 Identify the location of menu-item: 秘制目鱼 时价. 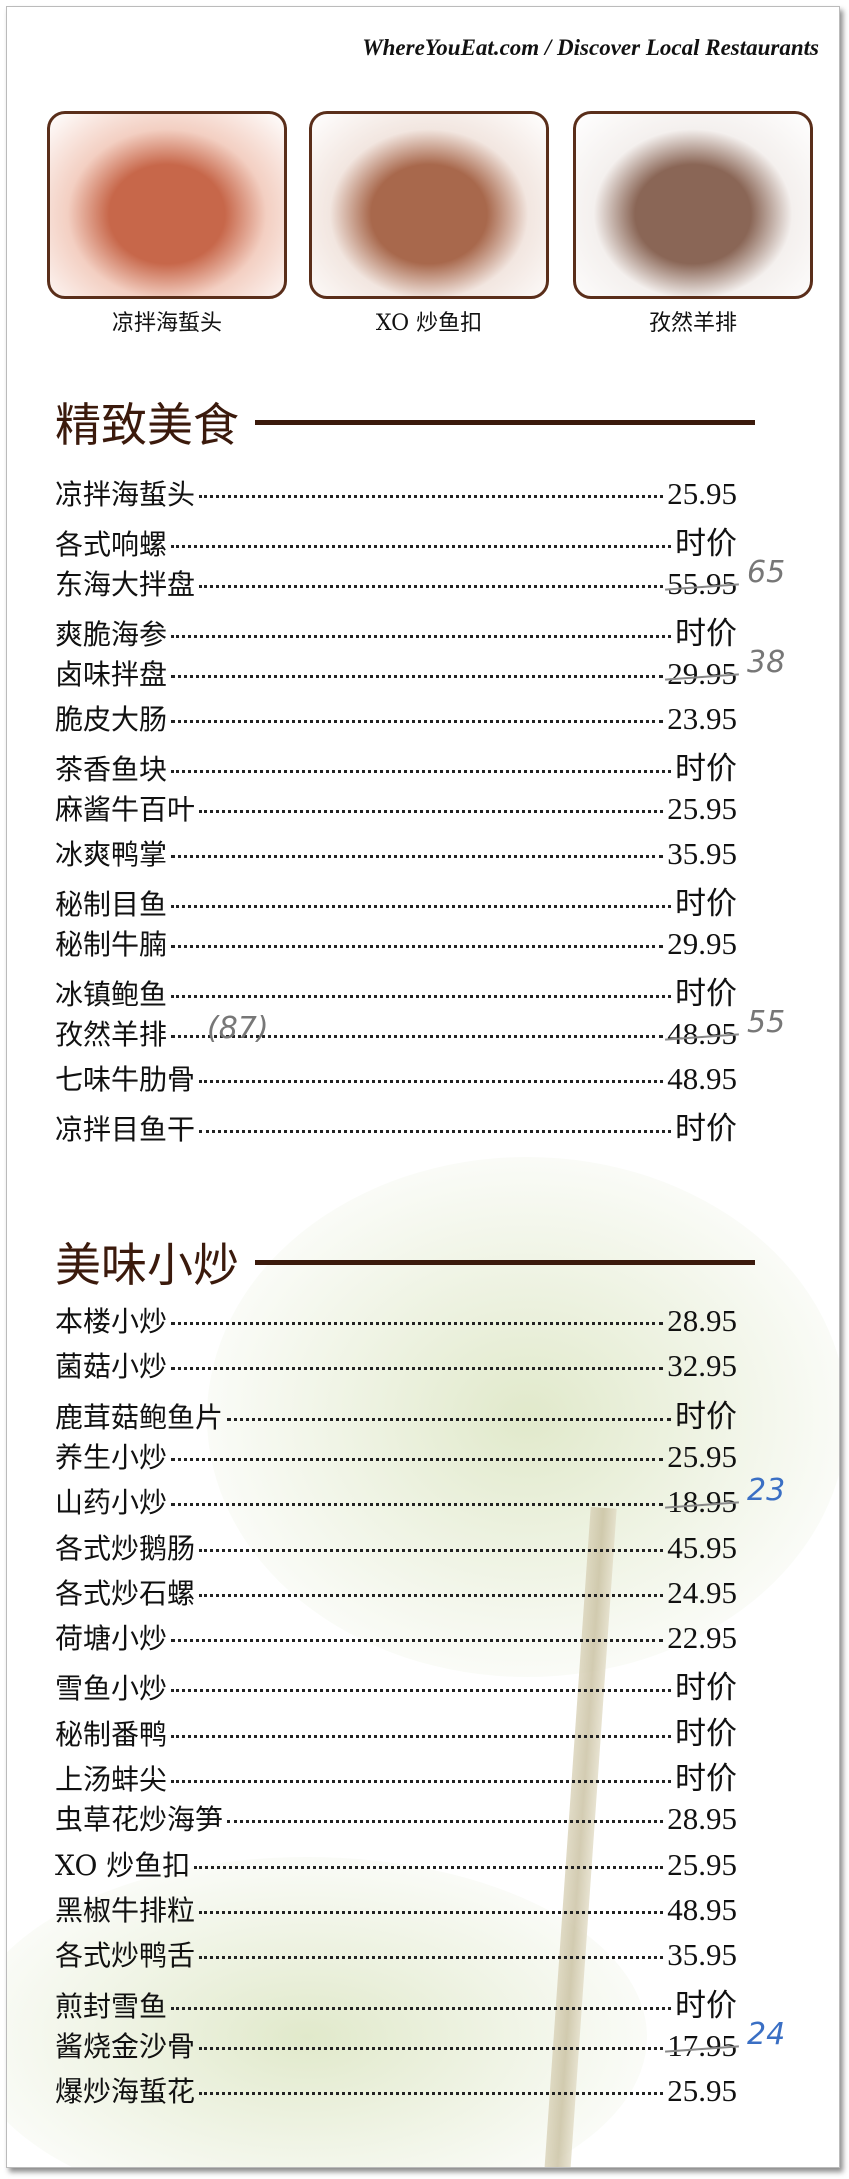
(396, 899).